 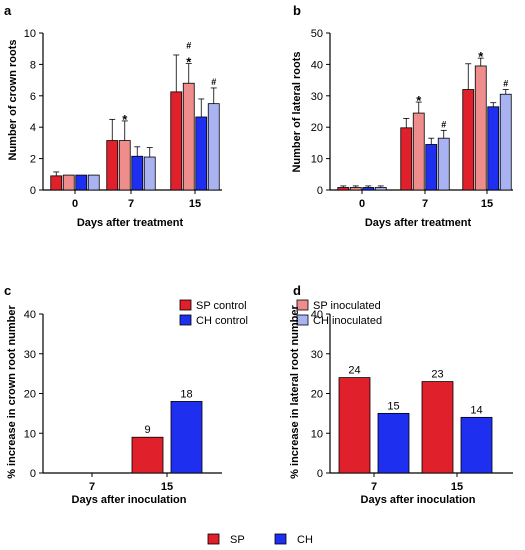 I want to click on panel-letter: b, so click(x=297, y=10).